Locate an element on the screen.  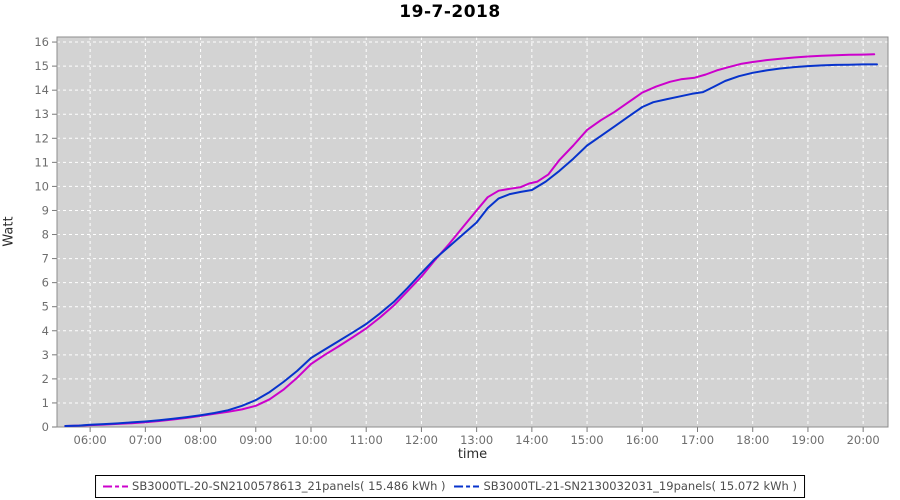
x-tick-label: 11:00 is located at coordinates (366, 440).